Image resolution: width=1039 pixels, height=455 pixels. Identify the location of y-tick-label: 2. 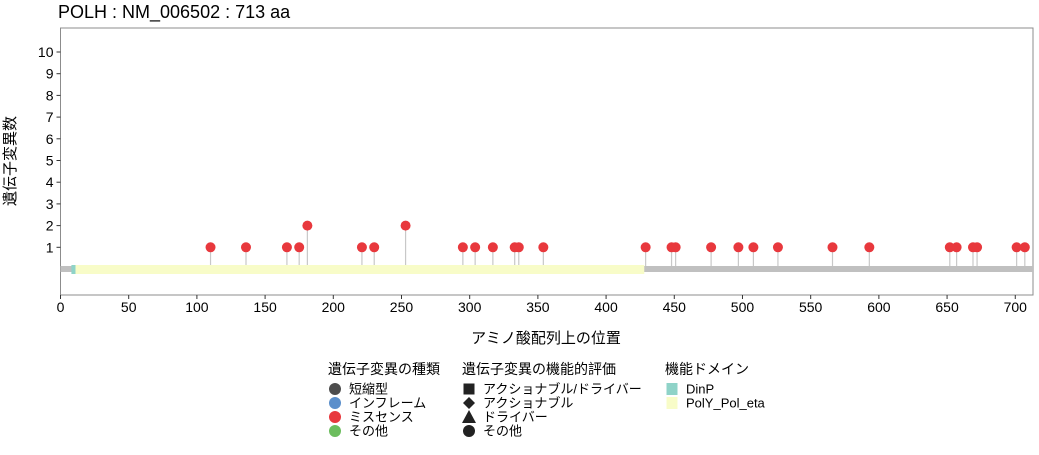
(50, 226).